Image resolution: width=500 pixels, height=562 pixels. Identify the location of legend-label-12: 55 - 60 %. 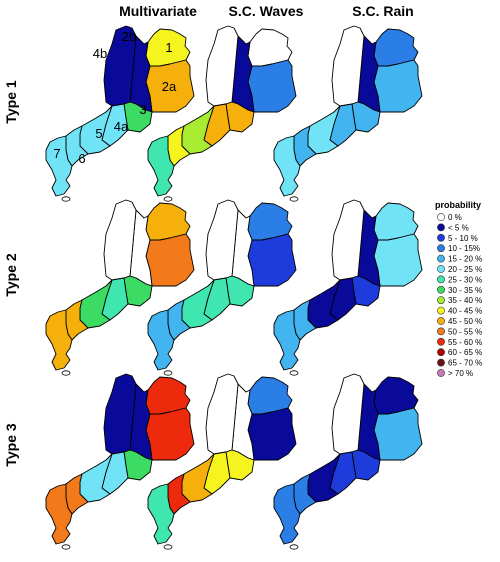
(465, 342).